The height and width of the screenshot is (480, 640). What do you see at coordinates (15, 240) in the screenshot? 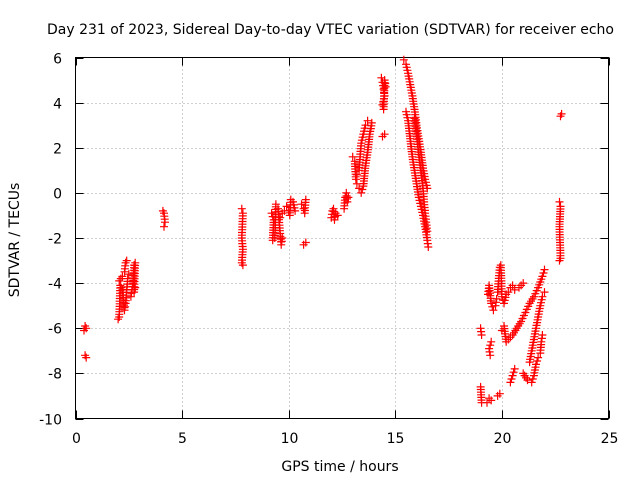
I see `y-axis-label: SDTVAR / TECUs` at bounding box center [15, 240].